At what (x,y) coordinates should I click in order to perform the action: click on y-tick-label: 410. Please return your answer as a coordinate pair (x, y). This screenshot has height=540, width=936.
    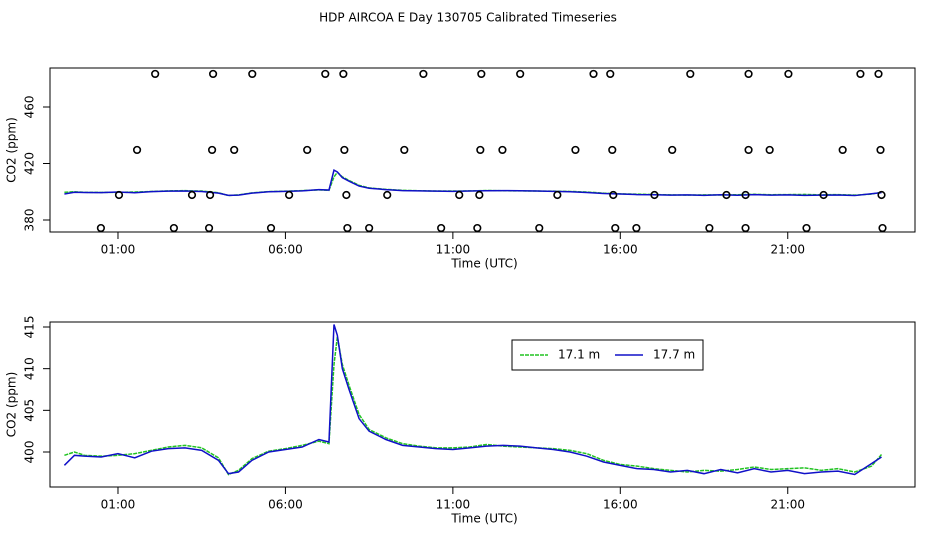
    Looking at the image, I should click on (30, 368).